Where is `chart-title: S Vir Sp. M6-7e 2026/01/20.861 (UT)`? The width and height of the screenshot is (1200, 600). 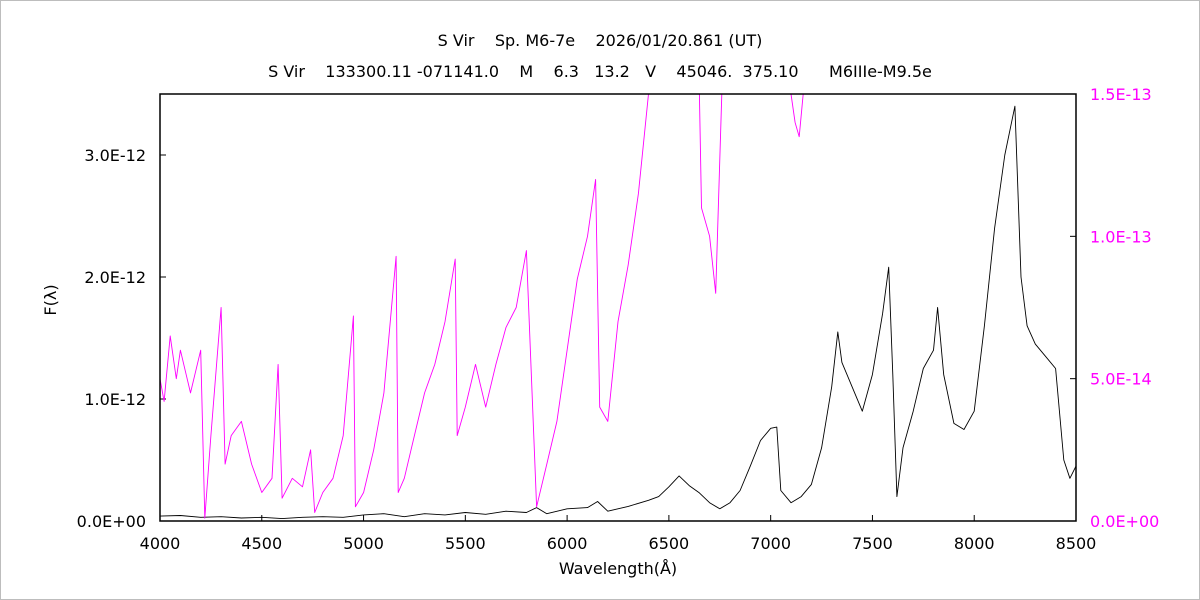 chart-title: S Vir Sp. M6-7e 2026/01/20.861 (UT) is located at coordinates (600, 40).